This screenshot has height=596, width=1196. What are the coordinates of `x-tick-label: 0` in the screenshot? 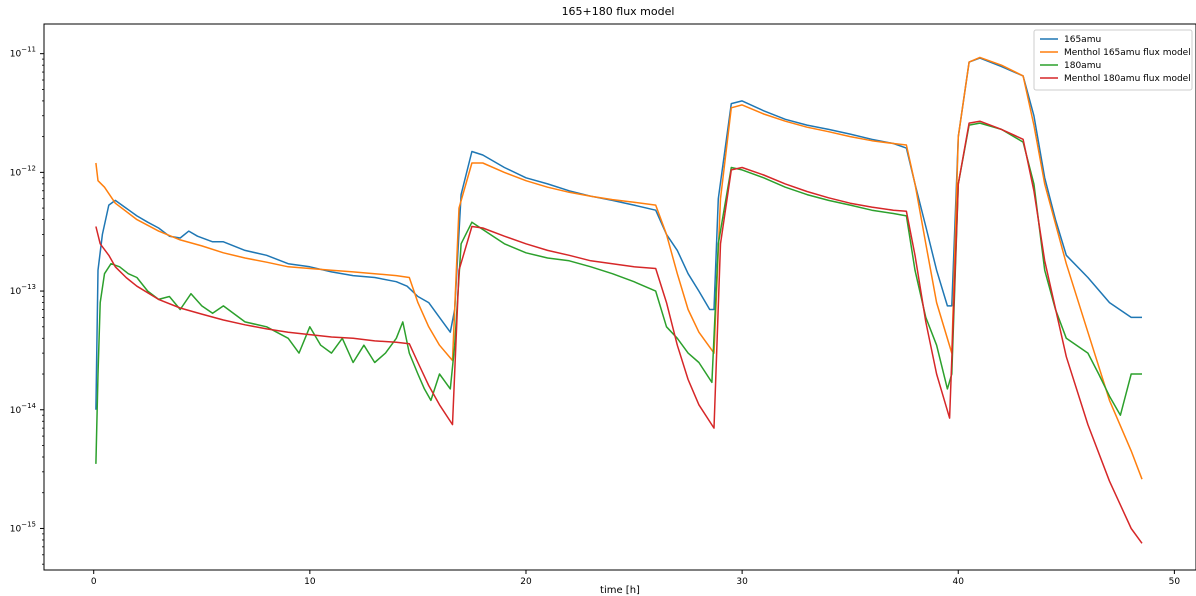 It's located at (94, 582).